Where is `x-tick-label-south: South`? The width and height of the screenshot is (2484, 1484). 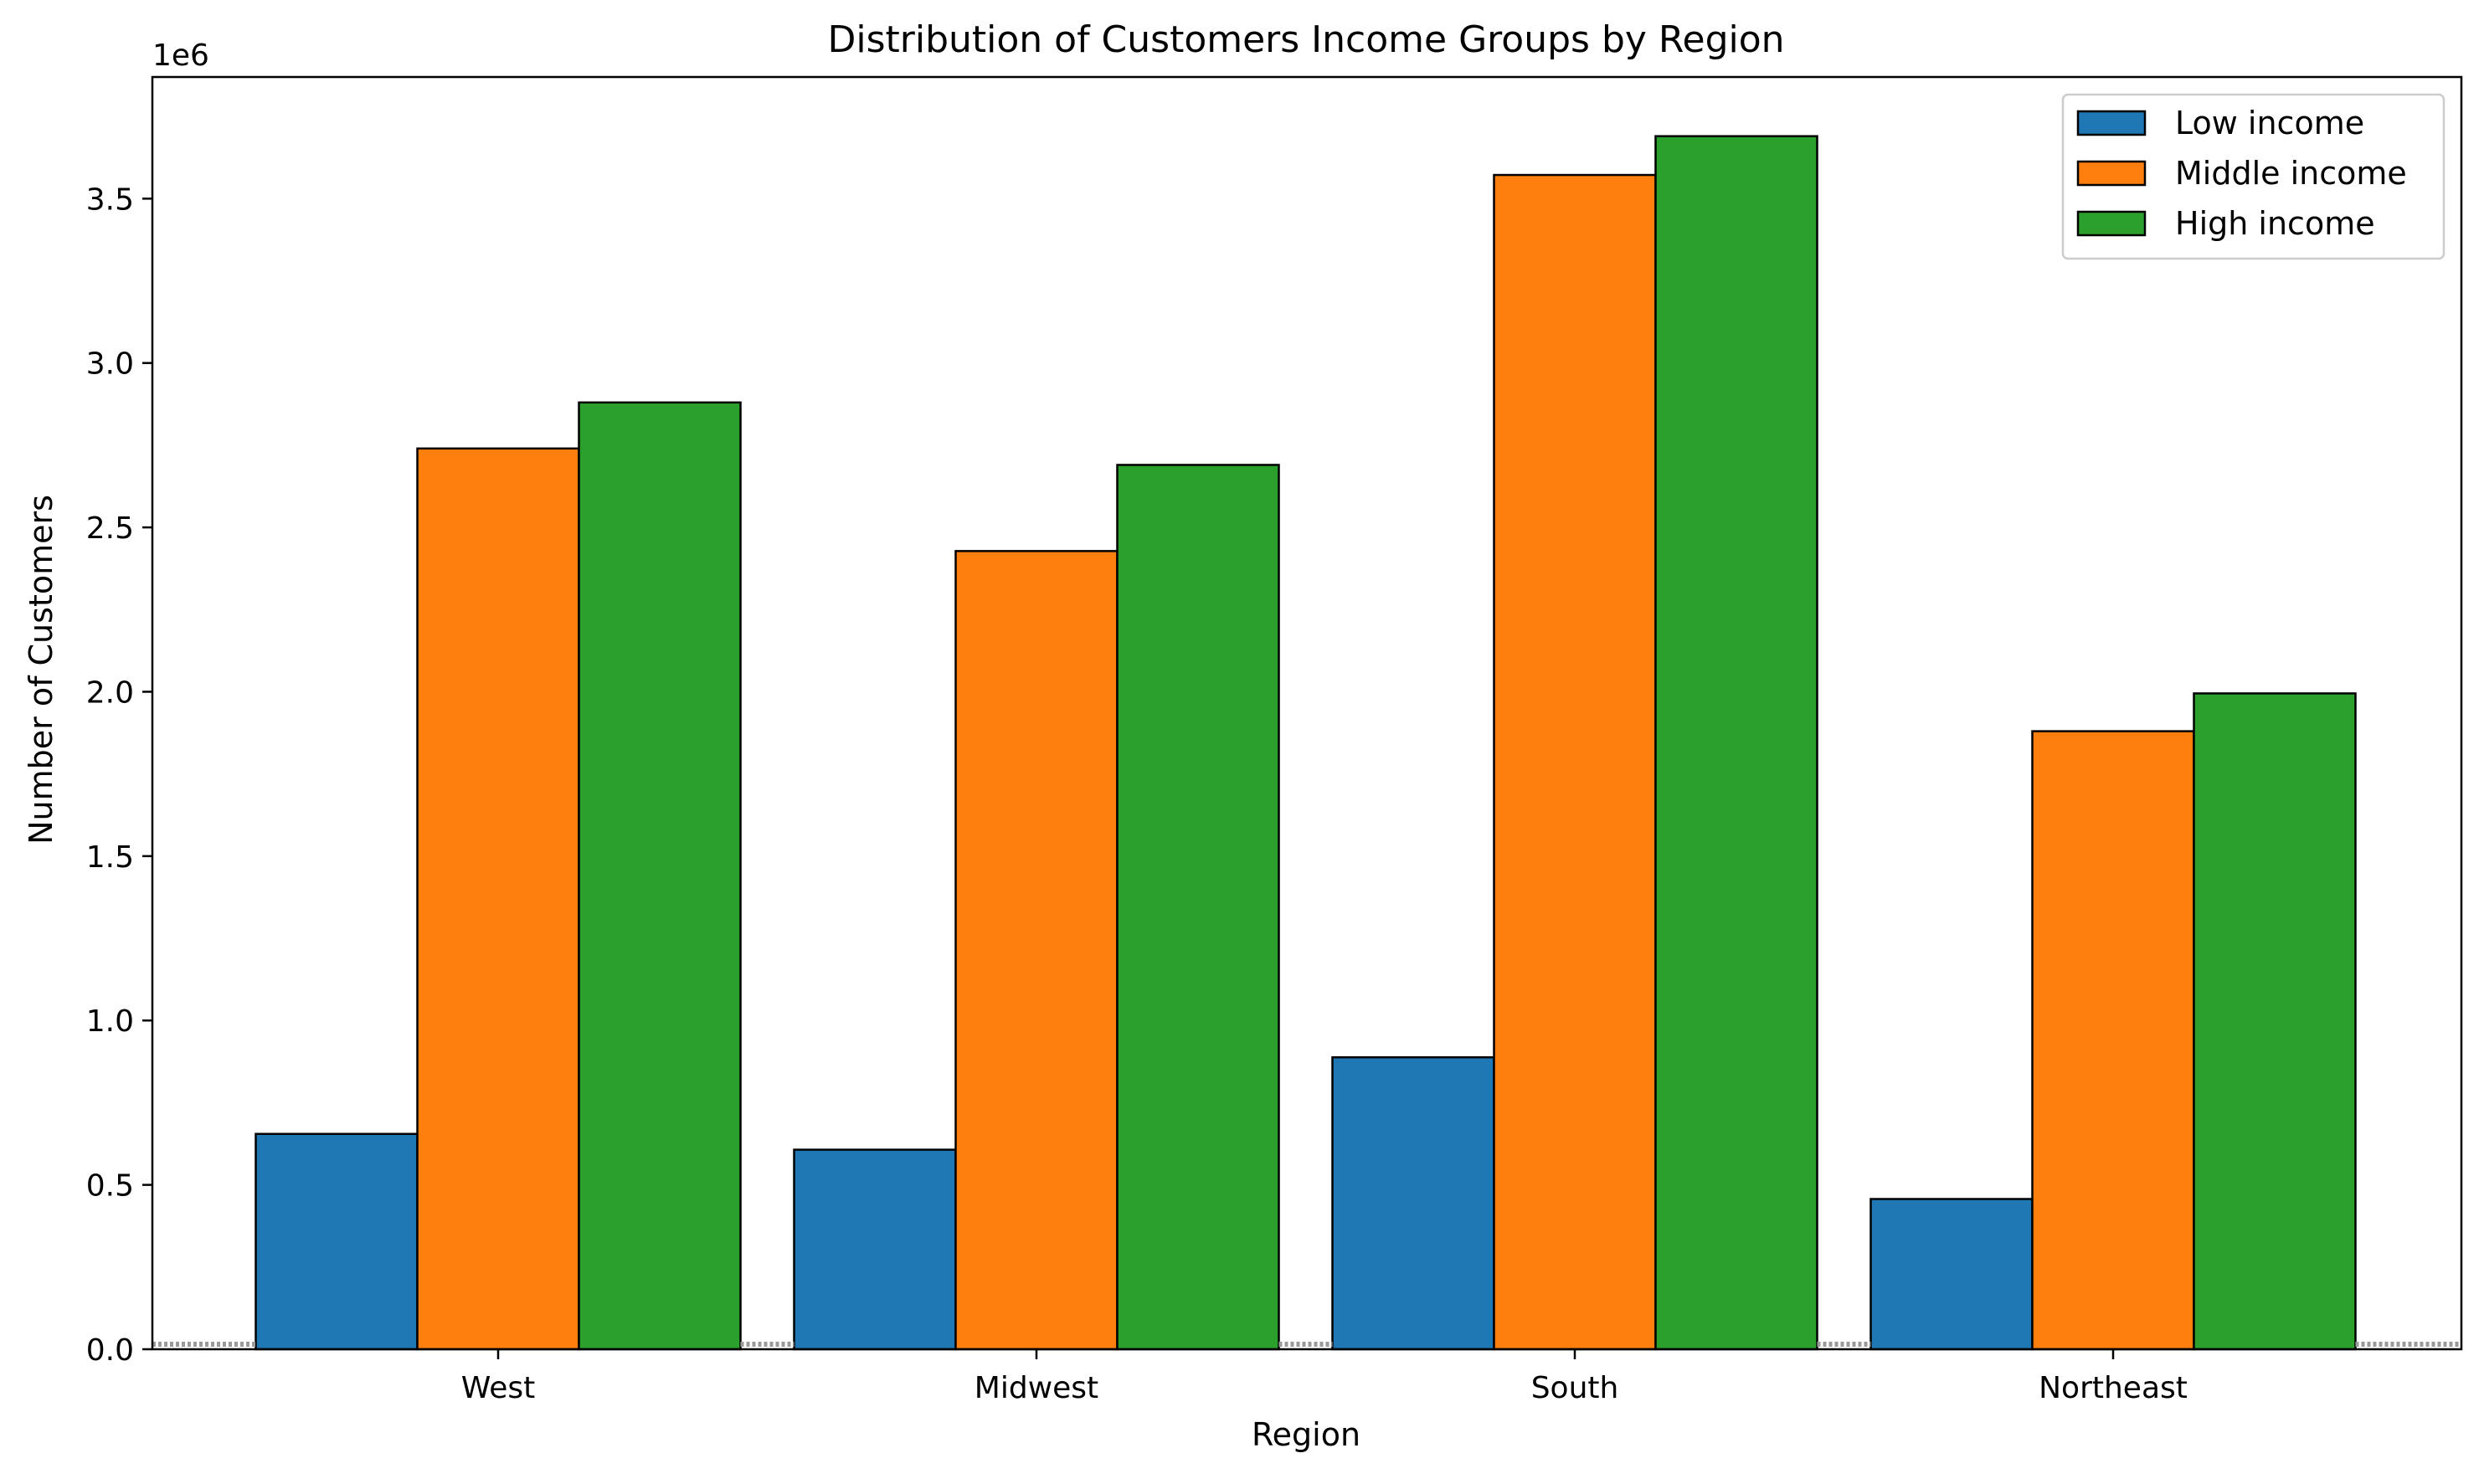 x-tick-label-south: South is located at coordinates (1575, 1388).